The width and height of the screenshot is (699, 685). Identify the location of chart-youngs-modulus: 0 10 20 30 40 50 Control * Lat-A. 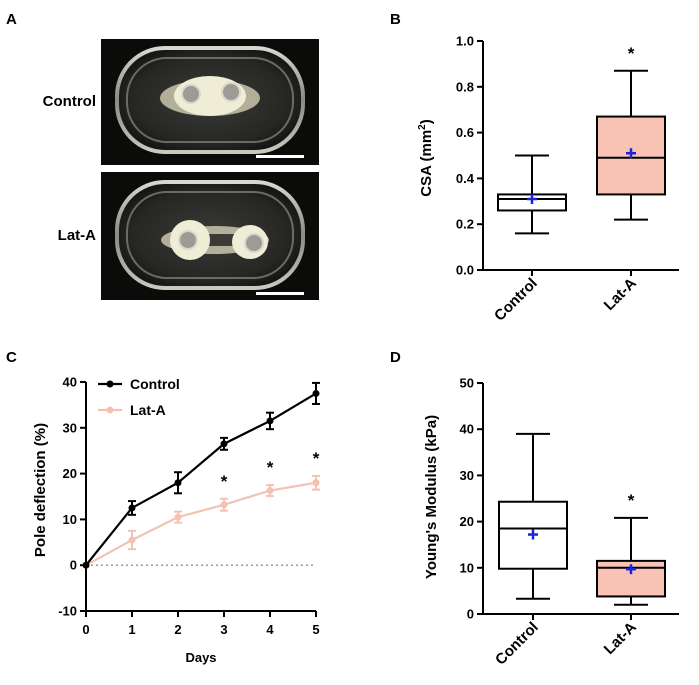
(569, 522).